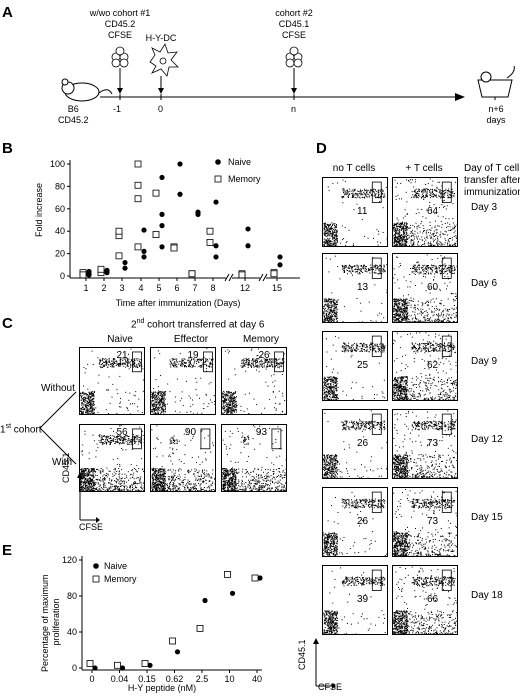  I want to click on b-xtick-label: 4, so click(140, 288).